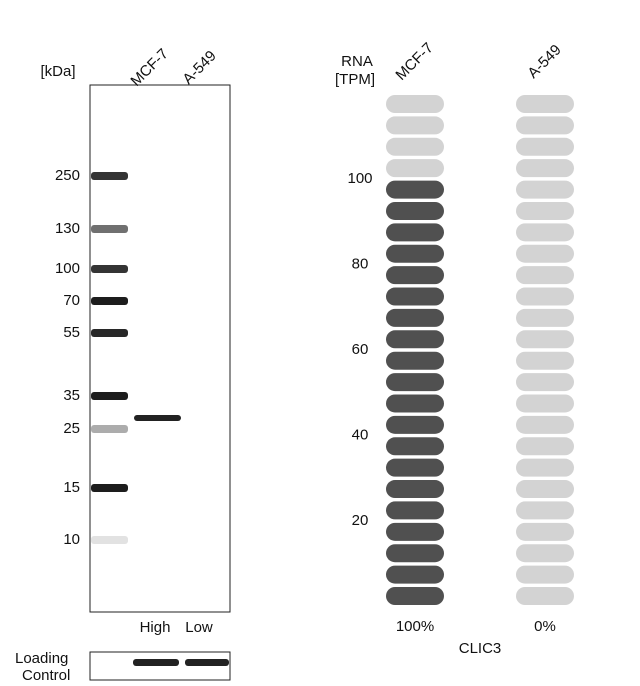  Describe the element at coordinates (360, 435) in the screenshot. I see `y-tick-label: 40` at that location.